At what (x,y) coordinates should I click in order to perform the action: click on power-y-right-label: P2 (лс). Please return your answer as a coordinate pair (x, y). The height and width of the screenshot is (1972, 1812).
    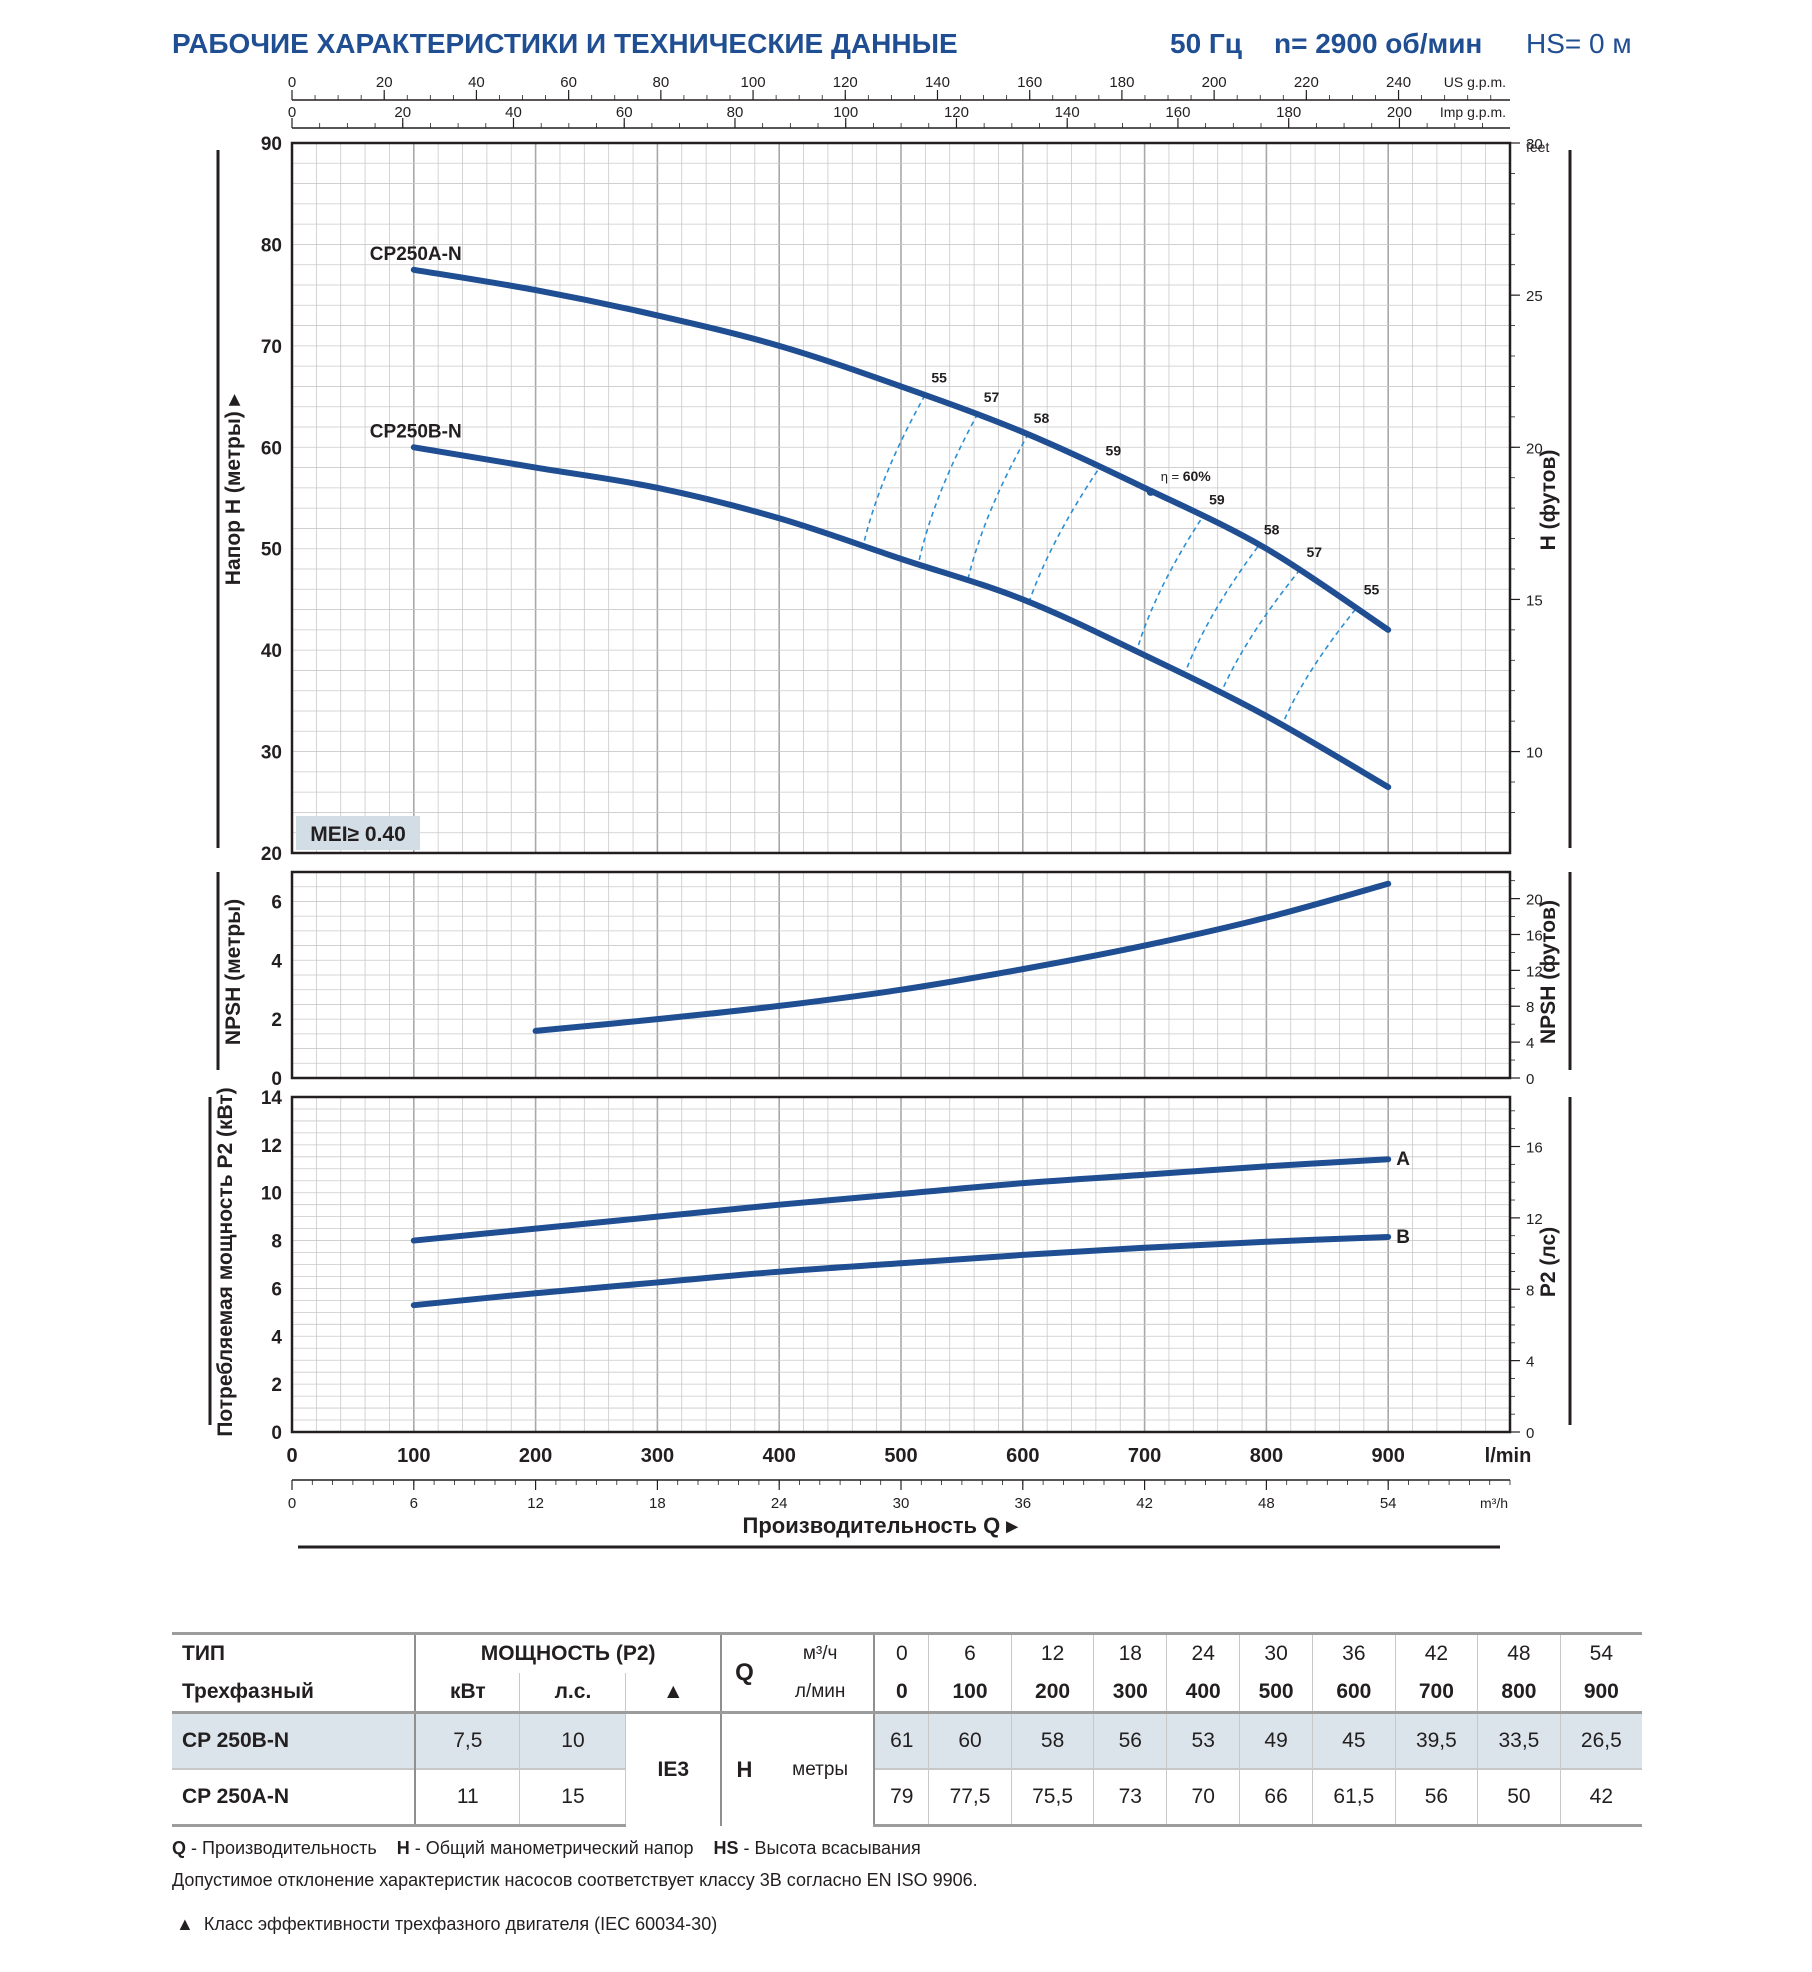
    Looking at the image, I should click on (1548, 1262).